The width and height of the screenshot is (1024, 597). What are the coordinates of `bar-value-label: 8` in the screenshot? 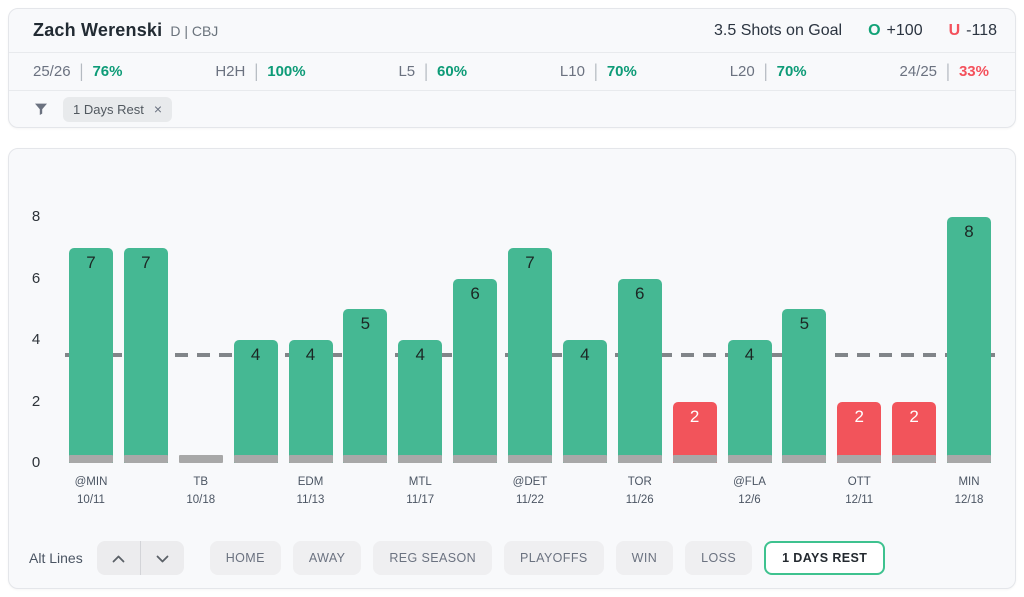 It's located at (969, 231).